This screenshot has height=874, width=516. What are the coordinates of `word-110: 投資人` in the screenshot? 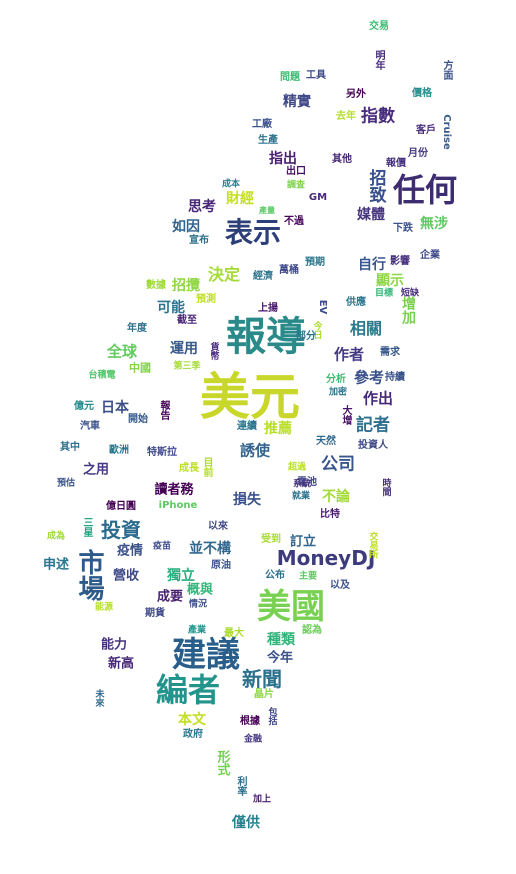 It's located at (373, 445).